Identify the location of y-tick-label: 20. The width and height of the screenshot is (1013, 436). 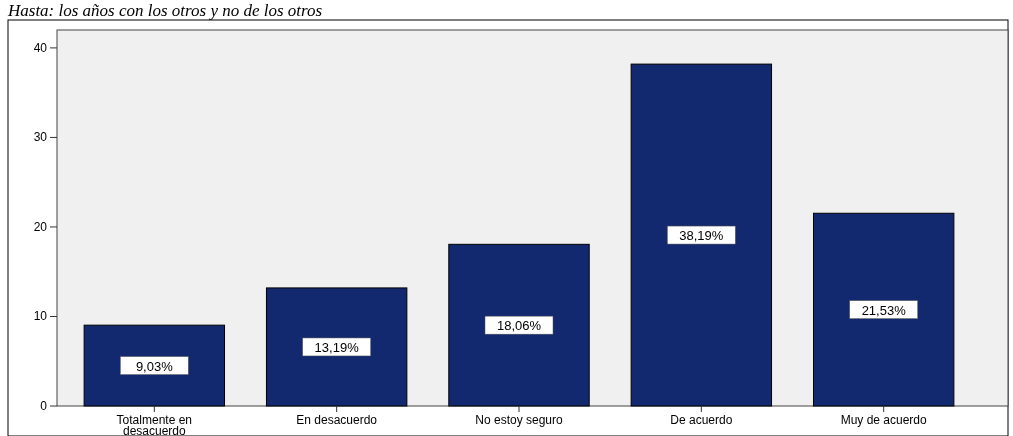
(40, 226).